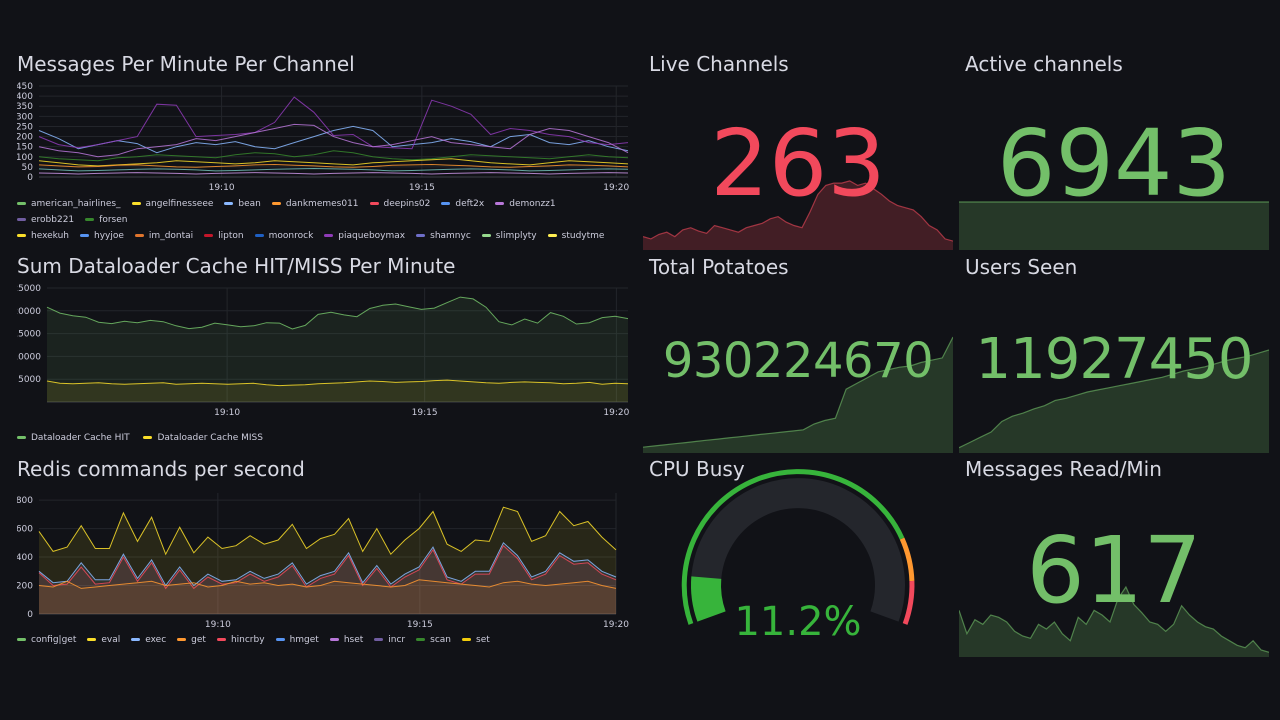 Image resolution: width=1280 pixels, height=720 pixels. I want to click on panel-title: Live Channels, so click(719, 64).